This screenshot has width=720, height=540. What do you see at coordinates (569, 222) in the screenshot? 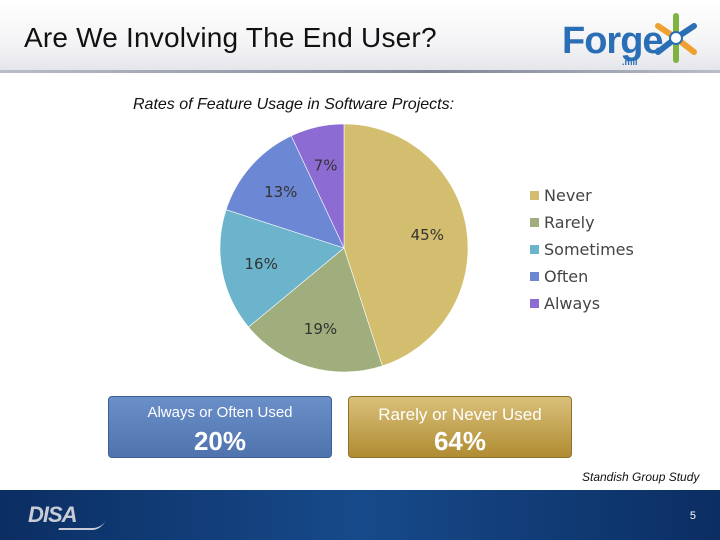
I see `legend-label-rarely: Rarely` at bounding box center [569, 222].